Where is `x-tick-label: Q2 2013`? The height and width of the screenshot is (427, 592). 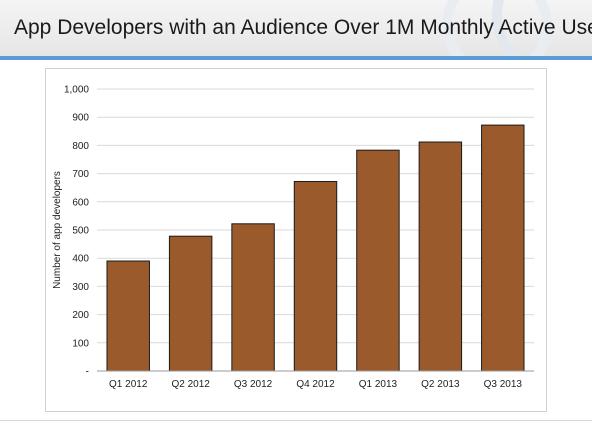 x-tick-label: Q2 2013 is located at coordinates (440, 384).